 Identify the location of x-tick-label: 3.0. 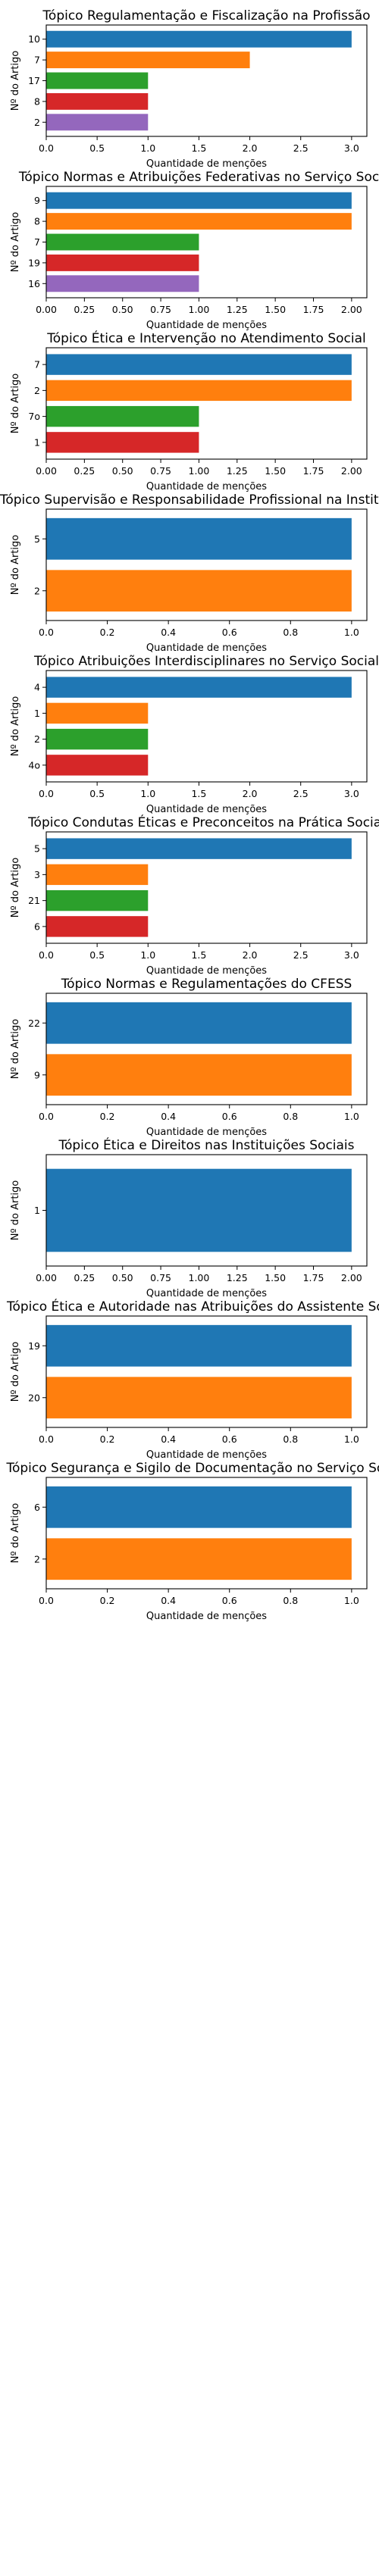
(351, 794).